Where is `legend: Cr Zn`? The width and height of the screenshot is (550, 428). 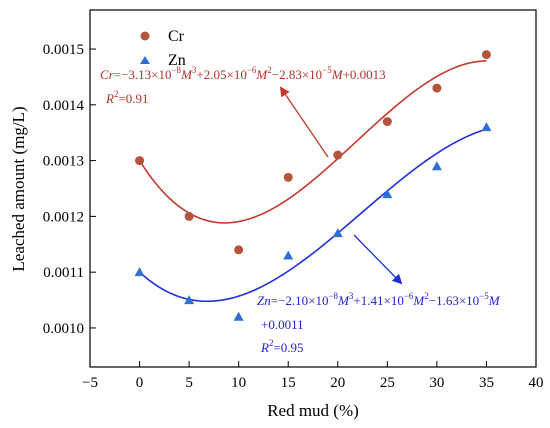
legend: Cr Zn is located at coordinates (163, 48).